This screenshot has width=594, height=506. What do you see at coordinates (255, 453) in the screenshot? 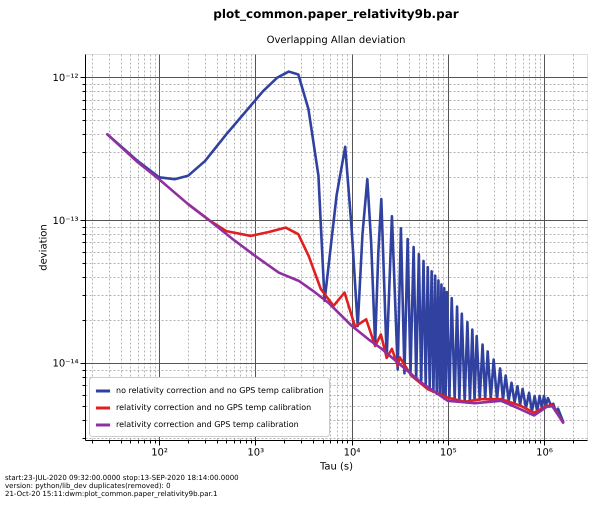
I see `x-tick-label: 10³` at bounding box center [255, 453].